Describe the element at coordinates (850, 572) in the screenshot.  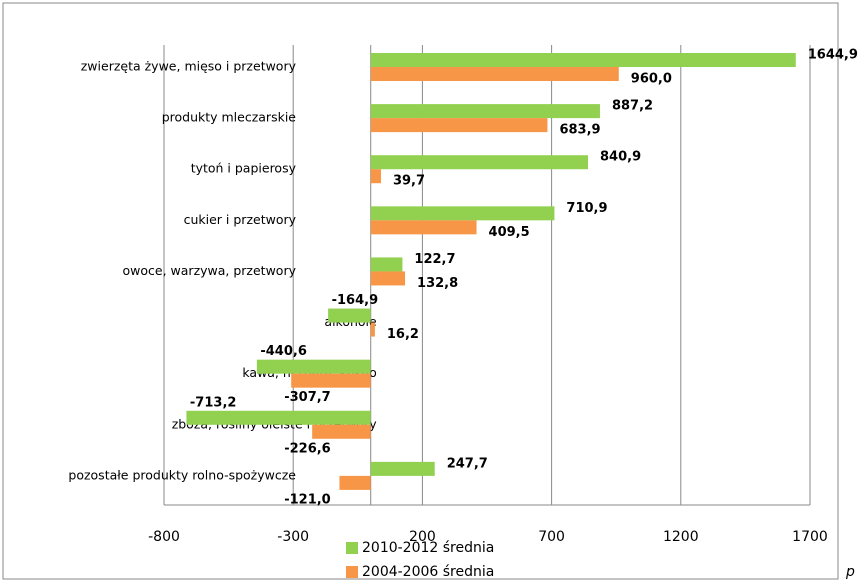
I see `footer: p` at that location.